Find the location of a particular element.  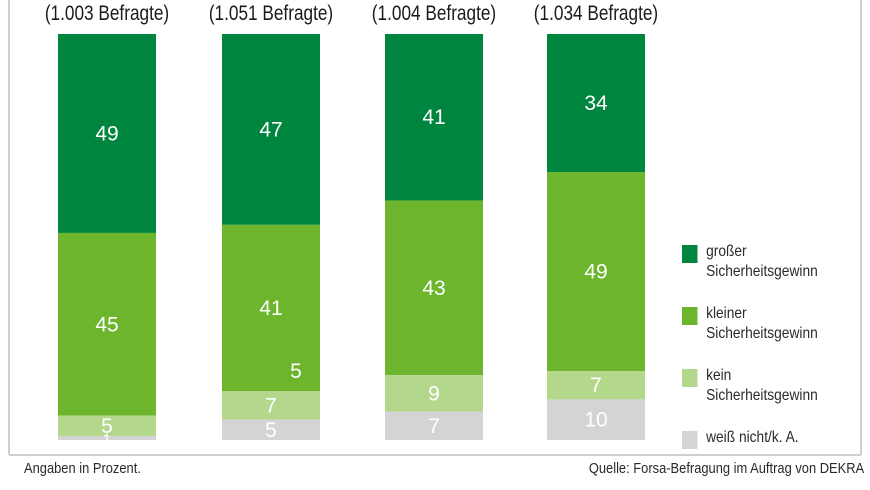

bar-2-kein-sicherheitsgewinn is located at coordinates (271, 405).